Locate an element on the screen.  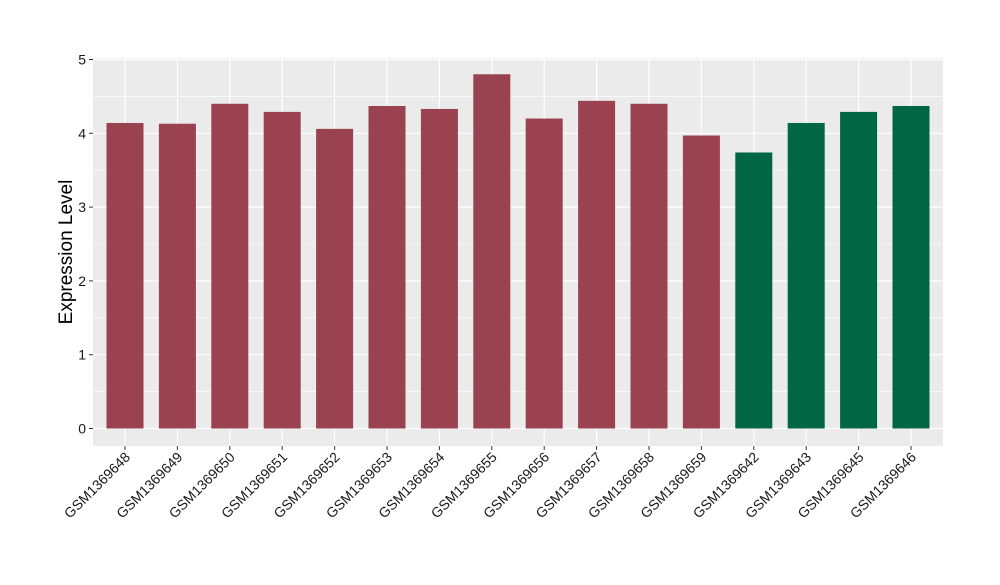
bar-GSM1369658 is located at coordinates (649, 266).